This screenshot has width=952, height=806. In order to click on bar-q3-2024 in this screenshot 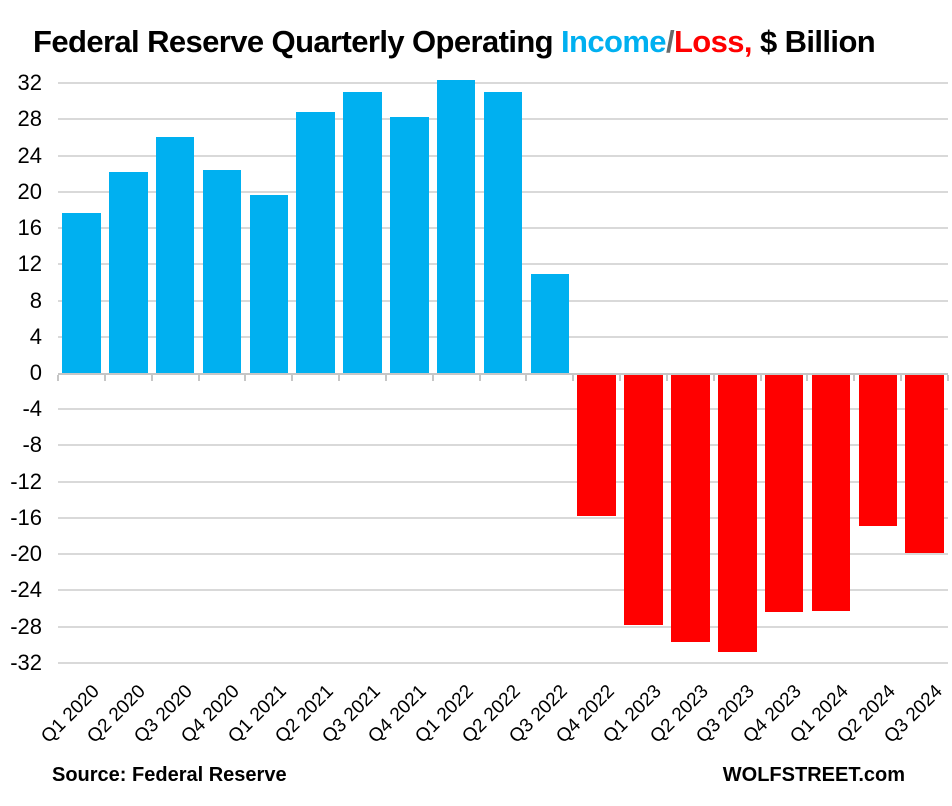, I will do `click(924, 464)`.